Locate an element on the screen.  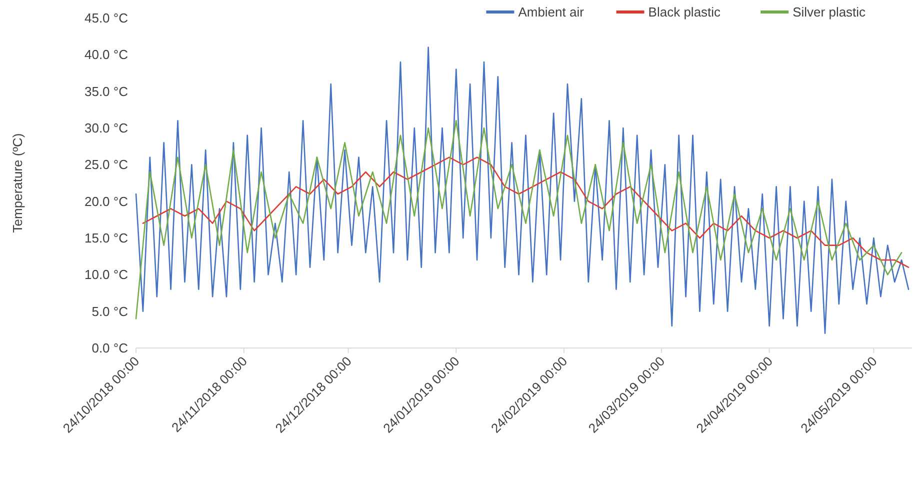
y-tick-label: 5.0 °C is located at coordinates (110, 311).